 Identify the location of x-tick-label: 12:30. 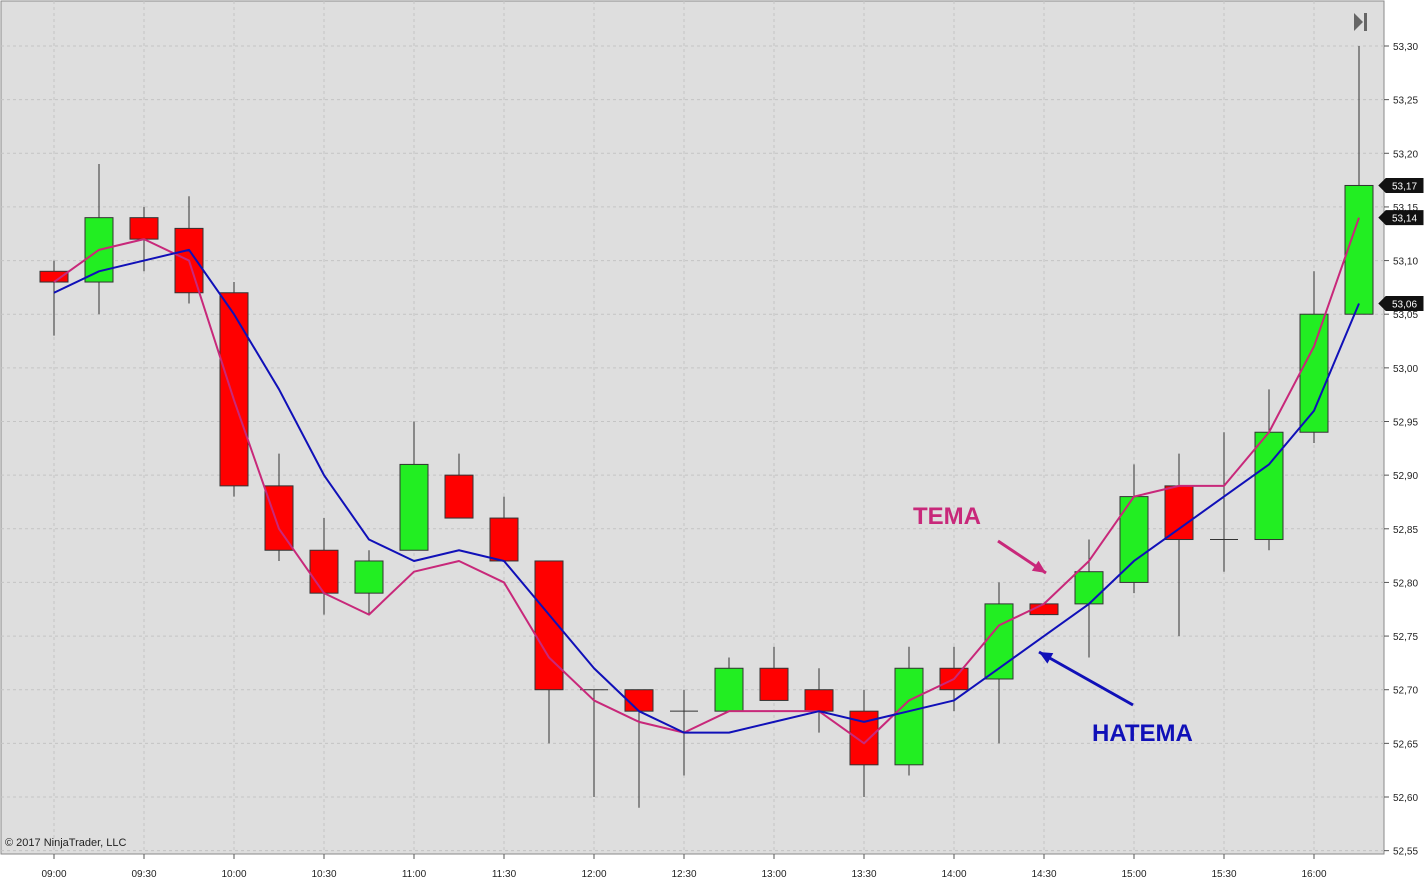
(683, 874).